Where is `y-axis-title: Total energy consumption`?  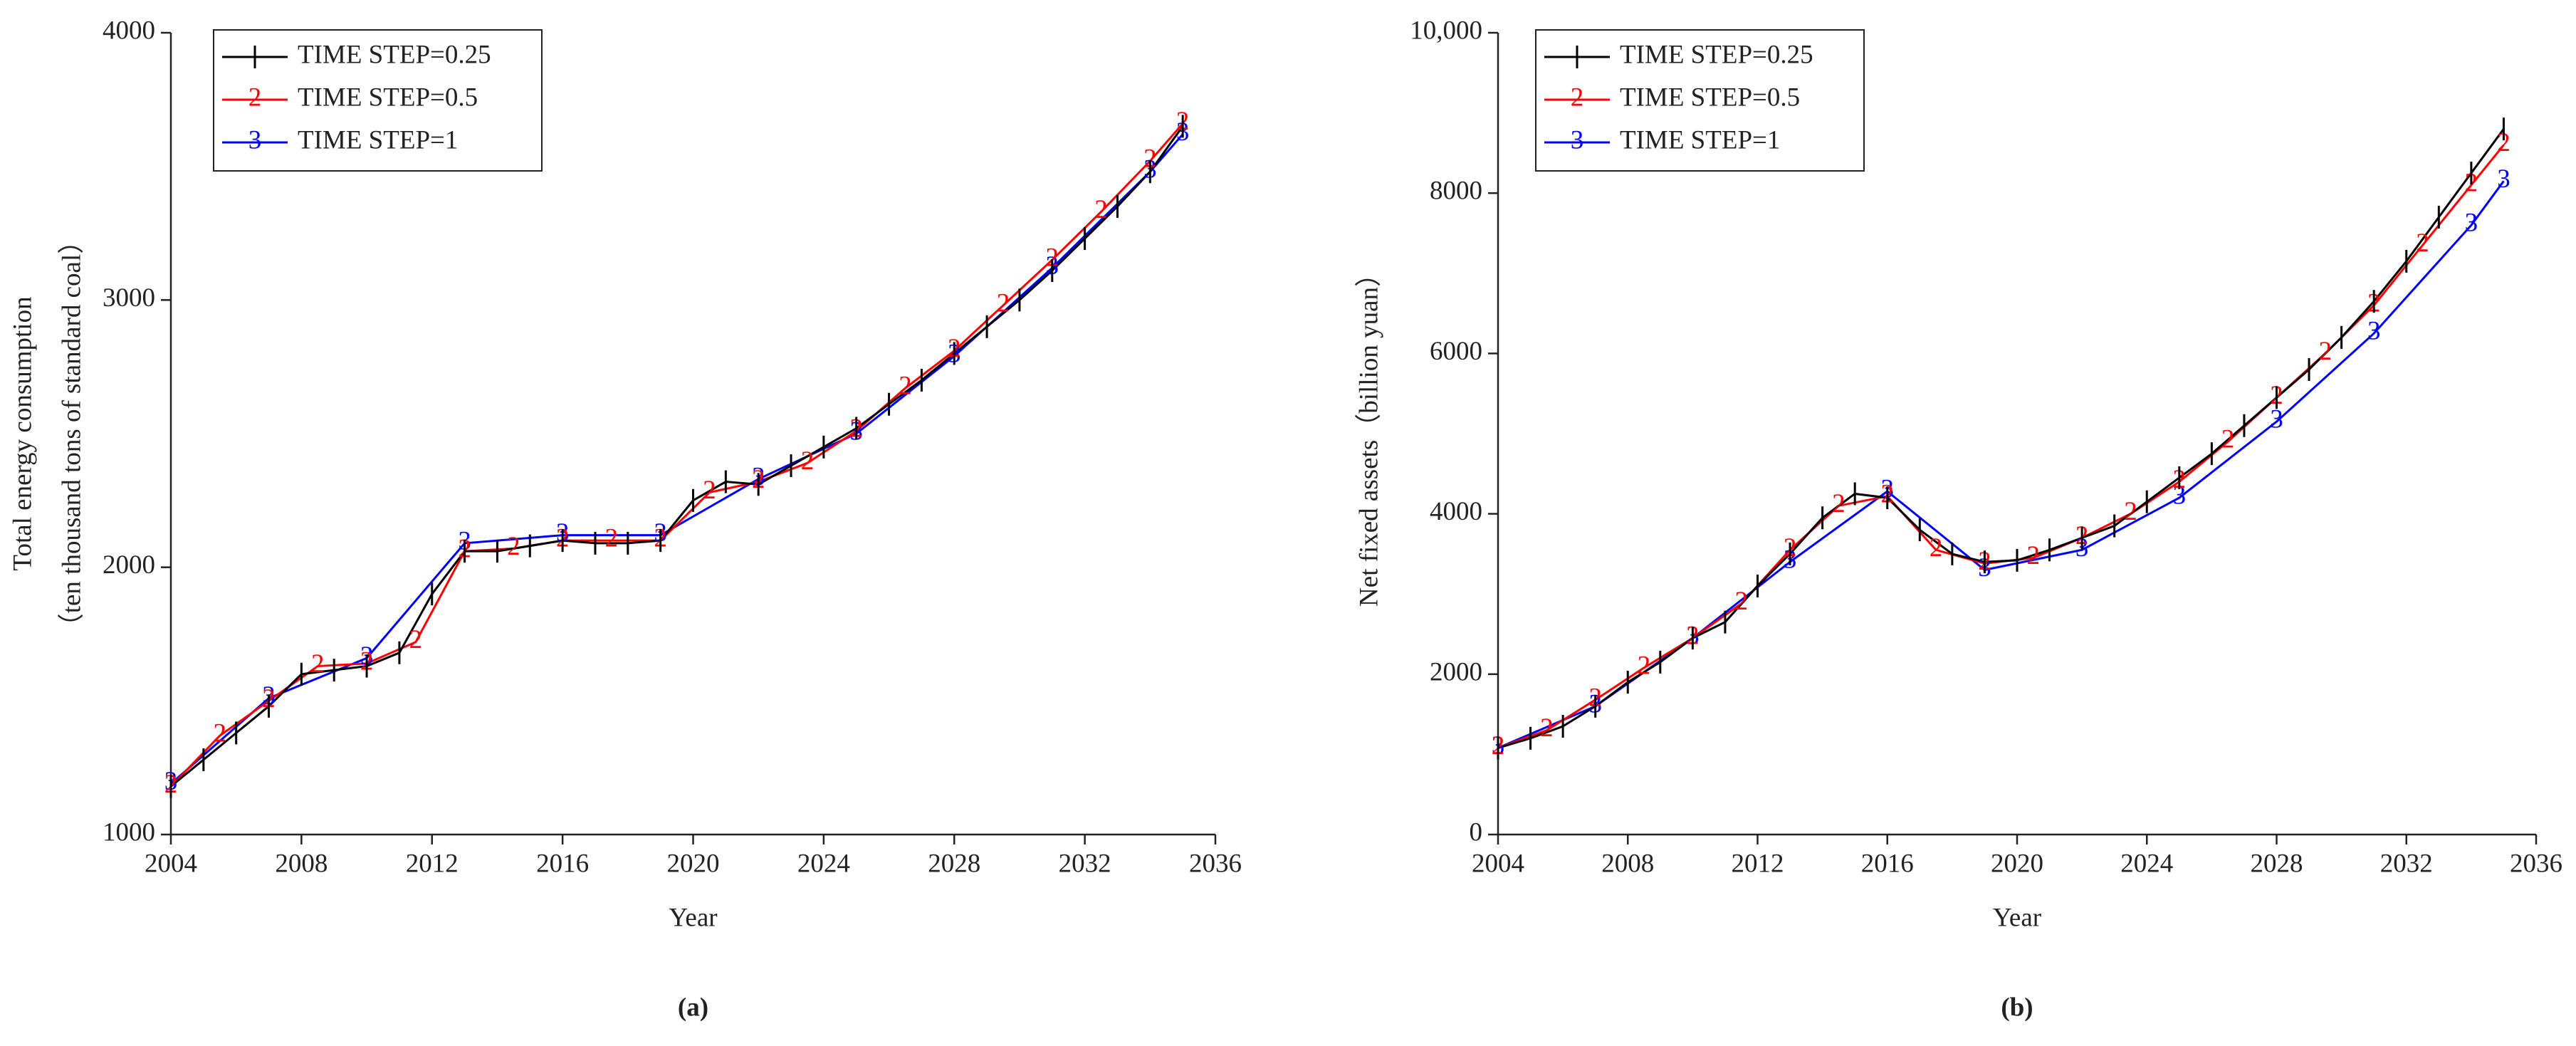
y-axis-title: Total energy consumption is located at coordinates (22, 433).